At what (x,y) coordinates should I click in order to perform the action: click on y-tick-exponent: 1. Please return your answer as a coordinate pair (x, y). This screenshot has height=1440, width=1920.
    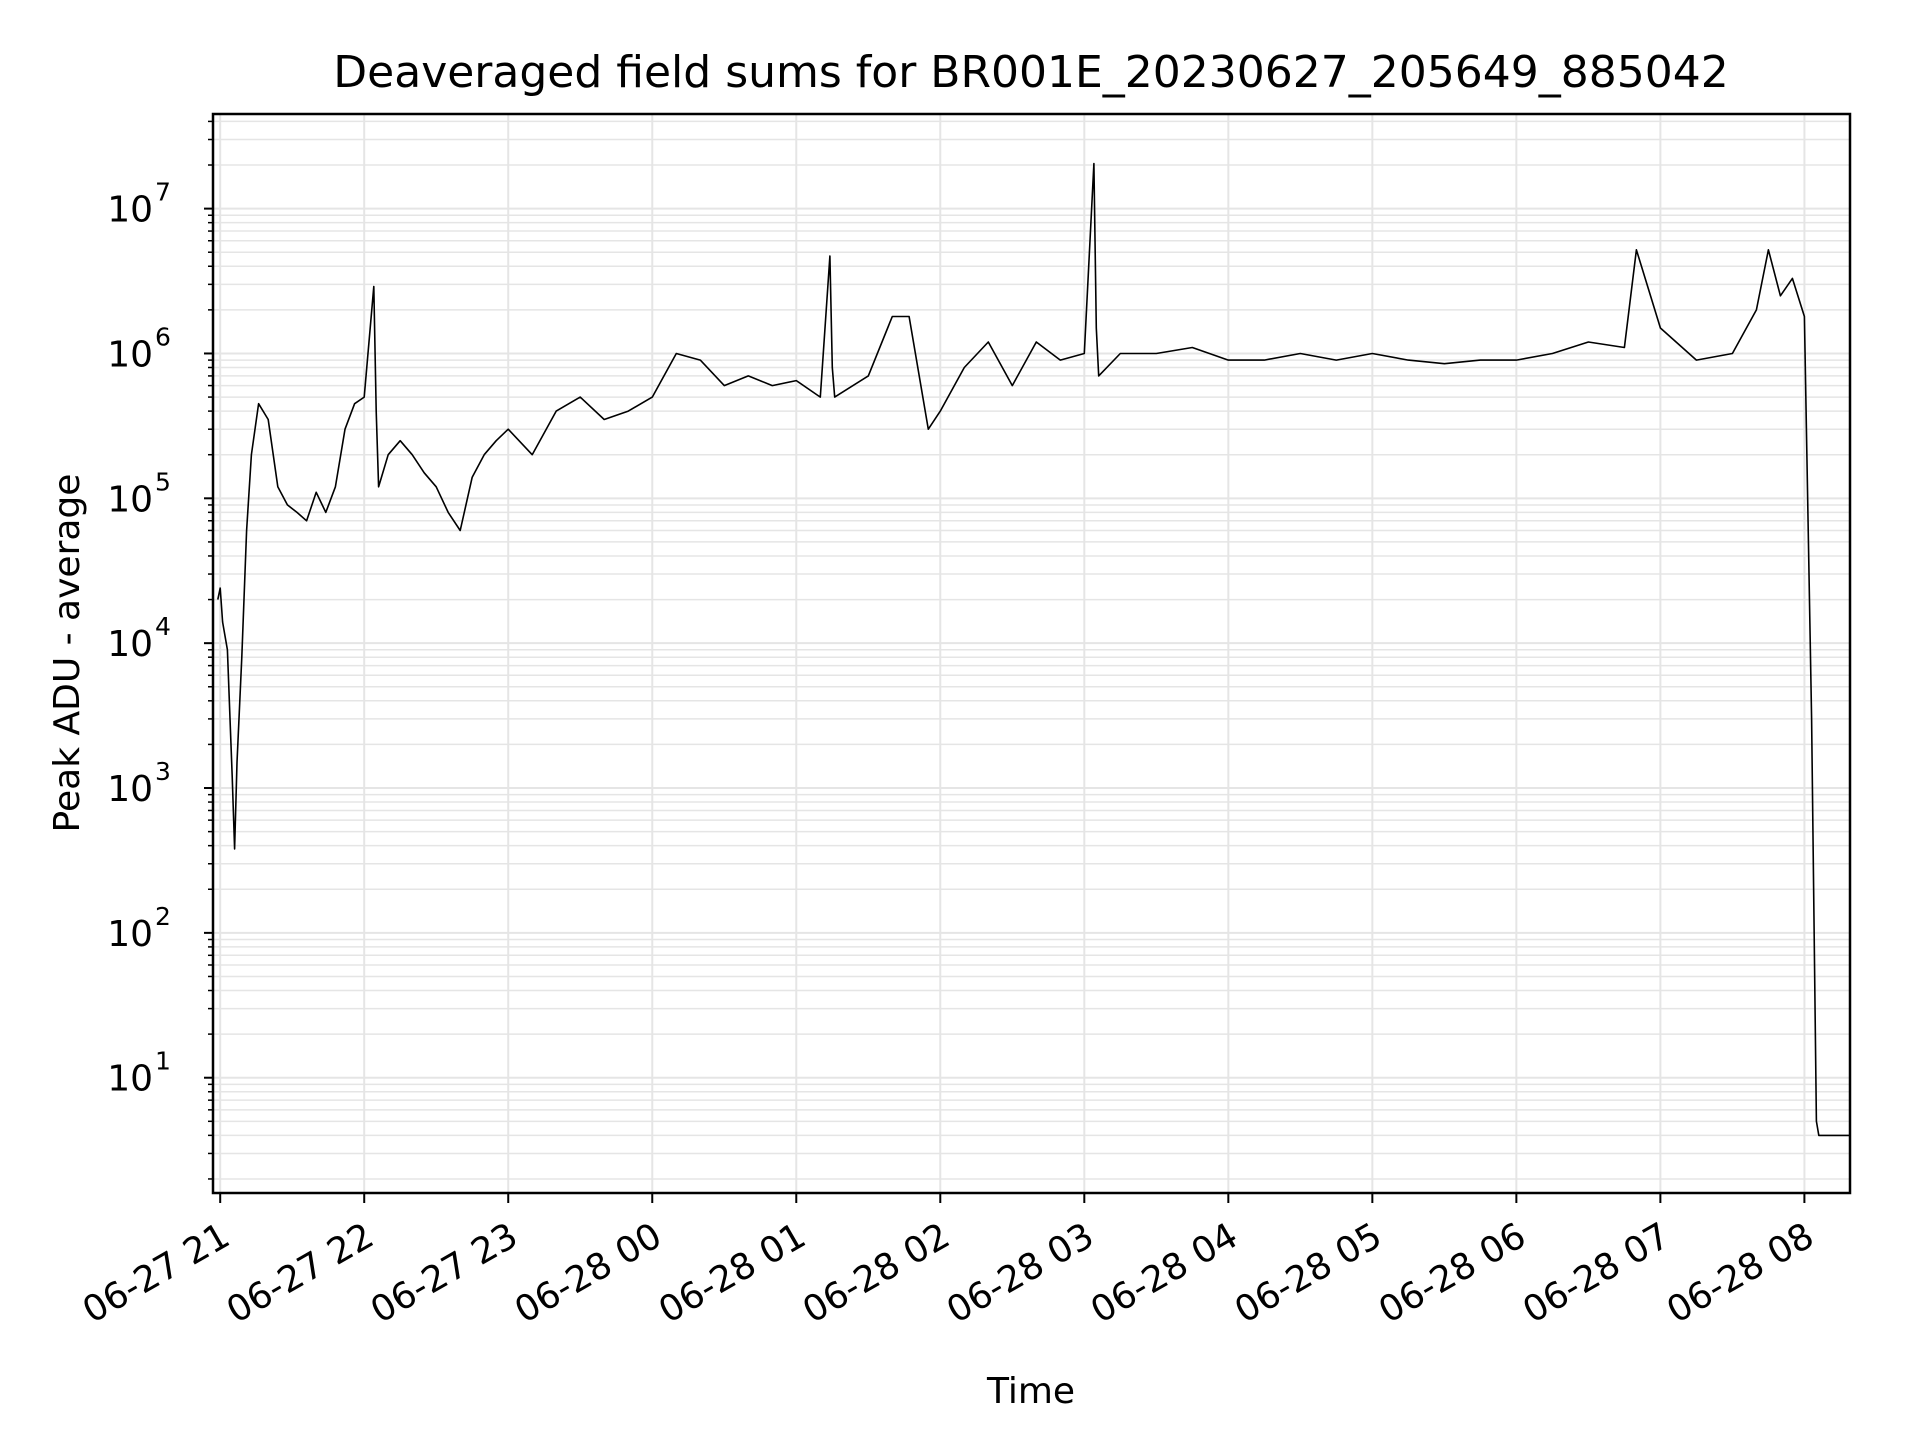
    Looking at the image, I should click on (163, 1061).